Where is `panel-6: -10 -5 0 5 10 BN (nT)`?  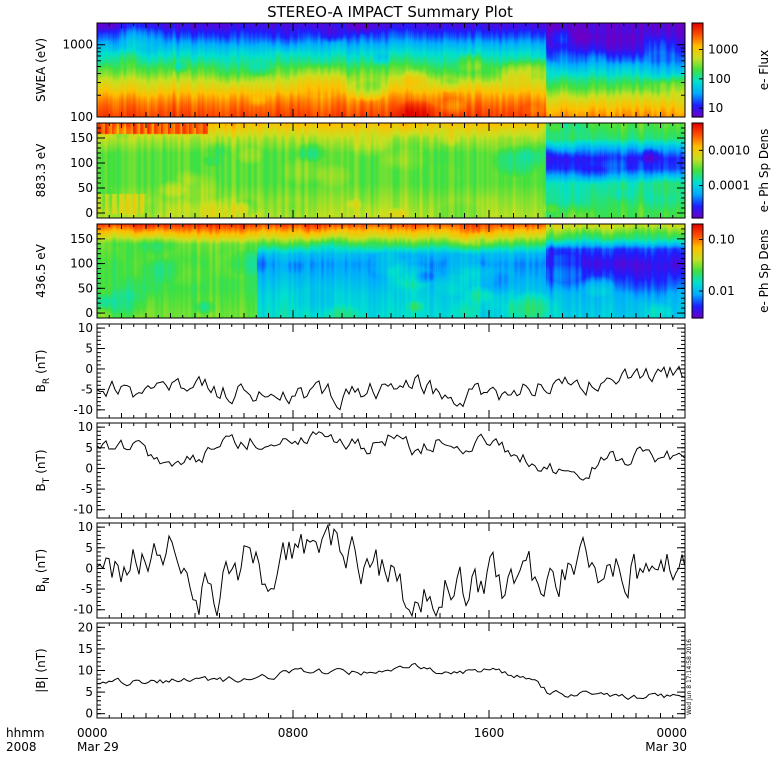 panel-6: -10 -5 0 5 10 BN (nT) is located at coordinates (360, 569).